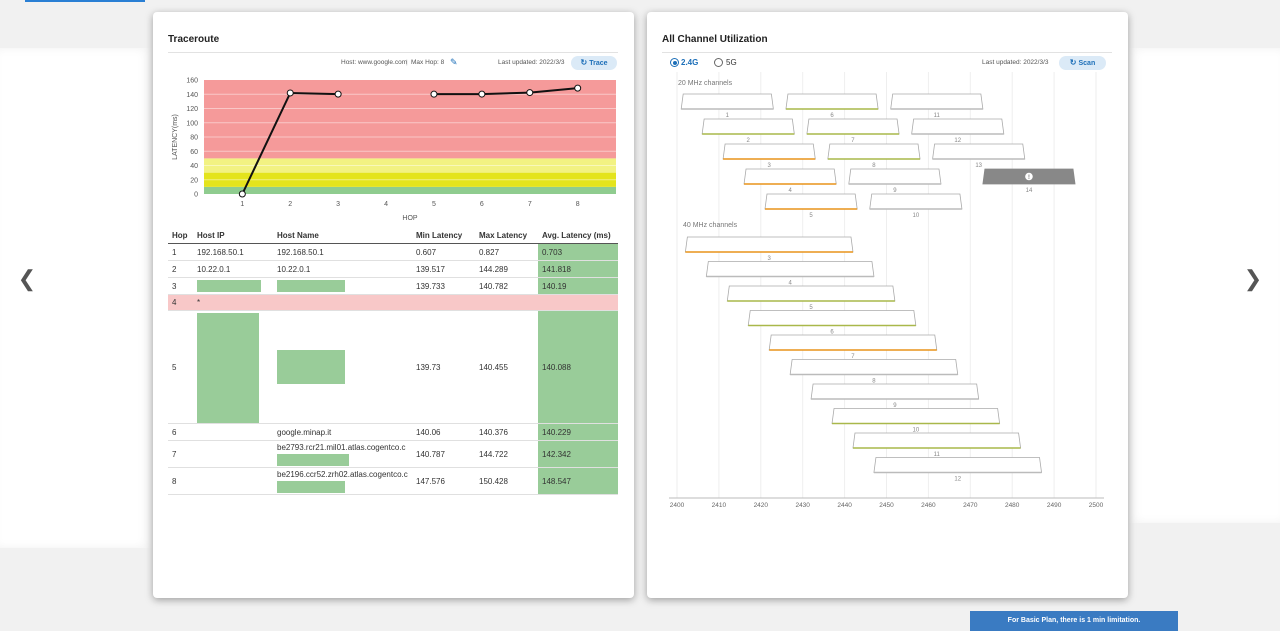 The image size is (1280, 631). Describe the element at coordinates (342, 252) in the screenshot. I see `host-name-cell: 192.168.50.1` at that location.